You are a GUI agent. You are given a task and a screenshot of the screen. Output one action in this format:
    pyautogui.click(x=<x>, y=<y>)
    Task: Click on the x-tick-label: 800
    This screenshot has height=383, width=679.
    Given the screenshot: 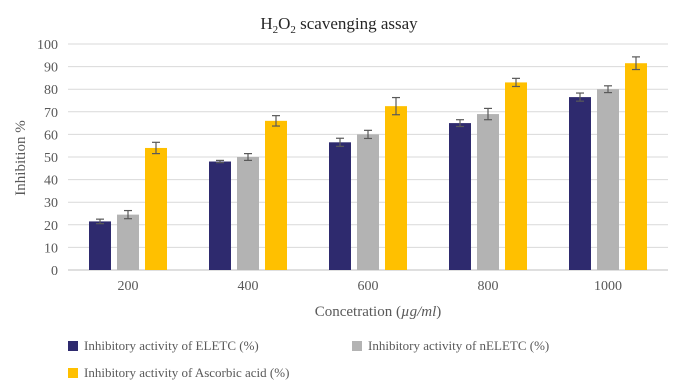 What is the action you would take?
    pyautogui.click(x=488, y=286)
    